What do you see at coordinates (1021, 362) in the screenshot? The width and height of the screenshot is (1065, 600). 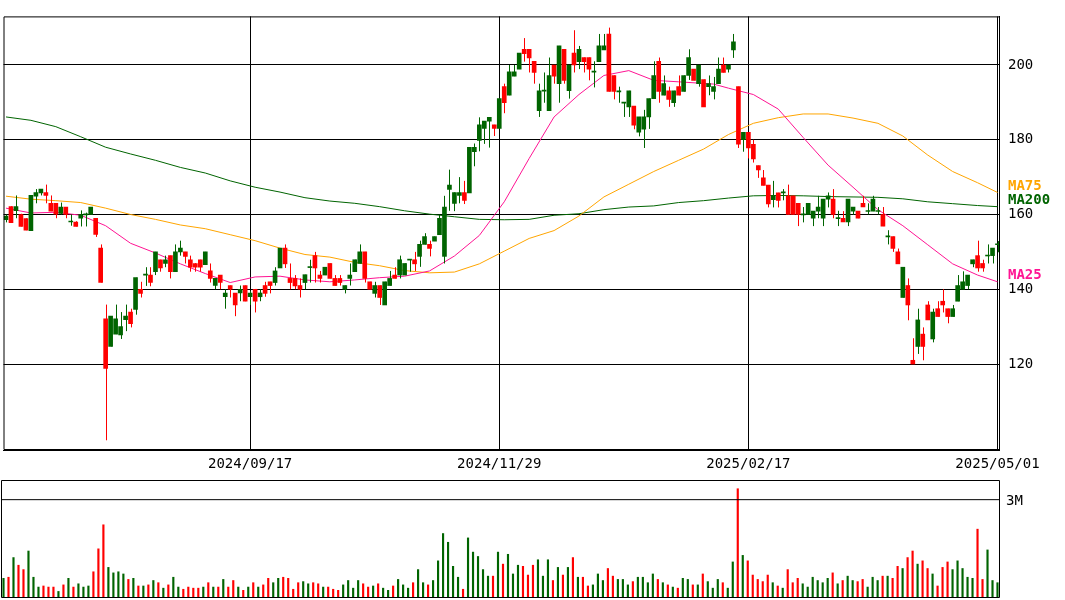 I see `y-tick-label: 120` at bounding box center [1021, 362].